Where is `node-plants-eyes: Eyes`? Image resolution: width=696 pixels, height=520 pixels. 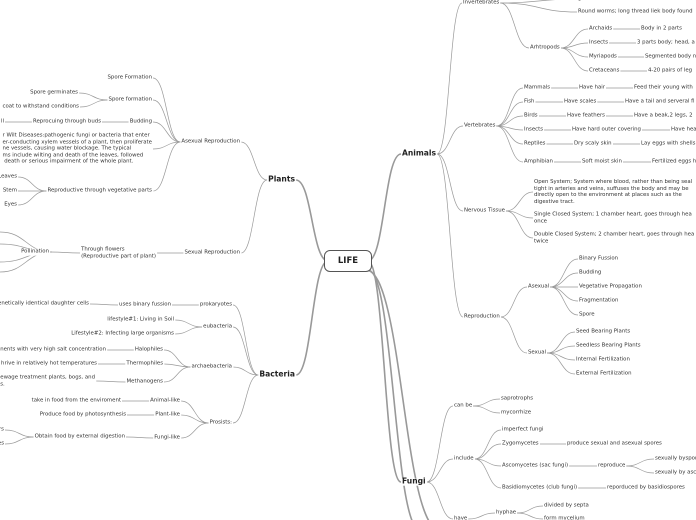
node-plants-eyes: Eyes is located at coordinates (10, 205).